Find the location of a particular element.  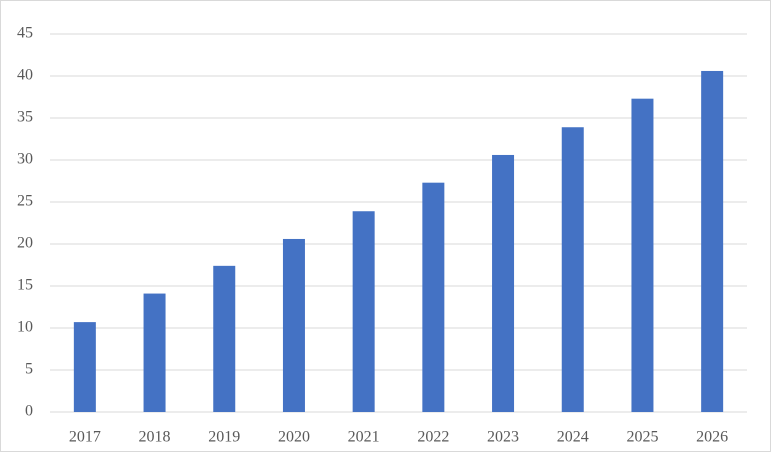

x-tick-label: 2019 is located at coordinates (224, 437).